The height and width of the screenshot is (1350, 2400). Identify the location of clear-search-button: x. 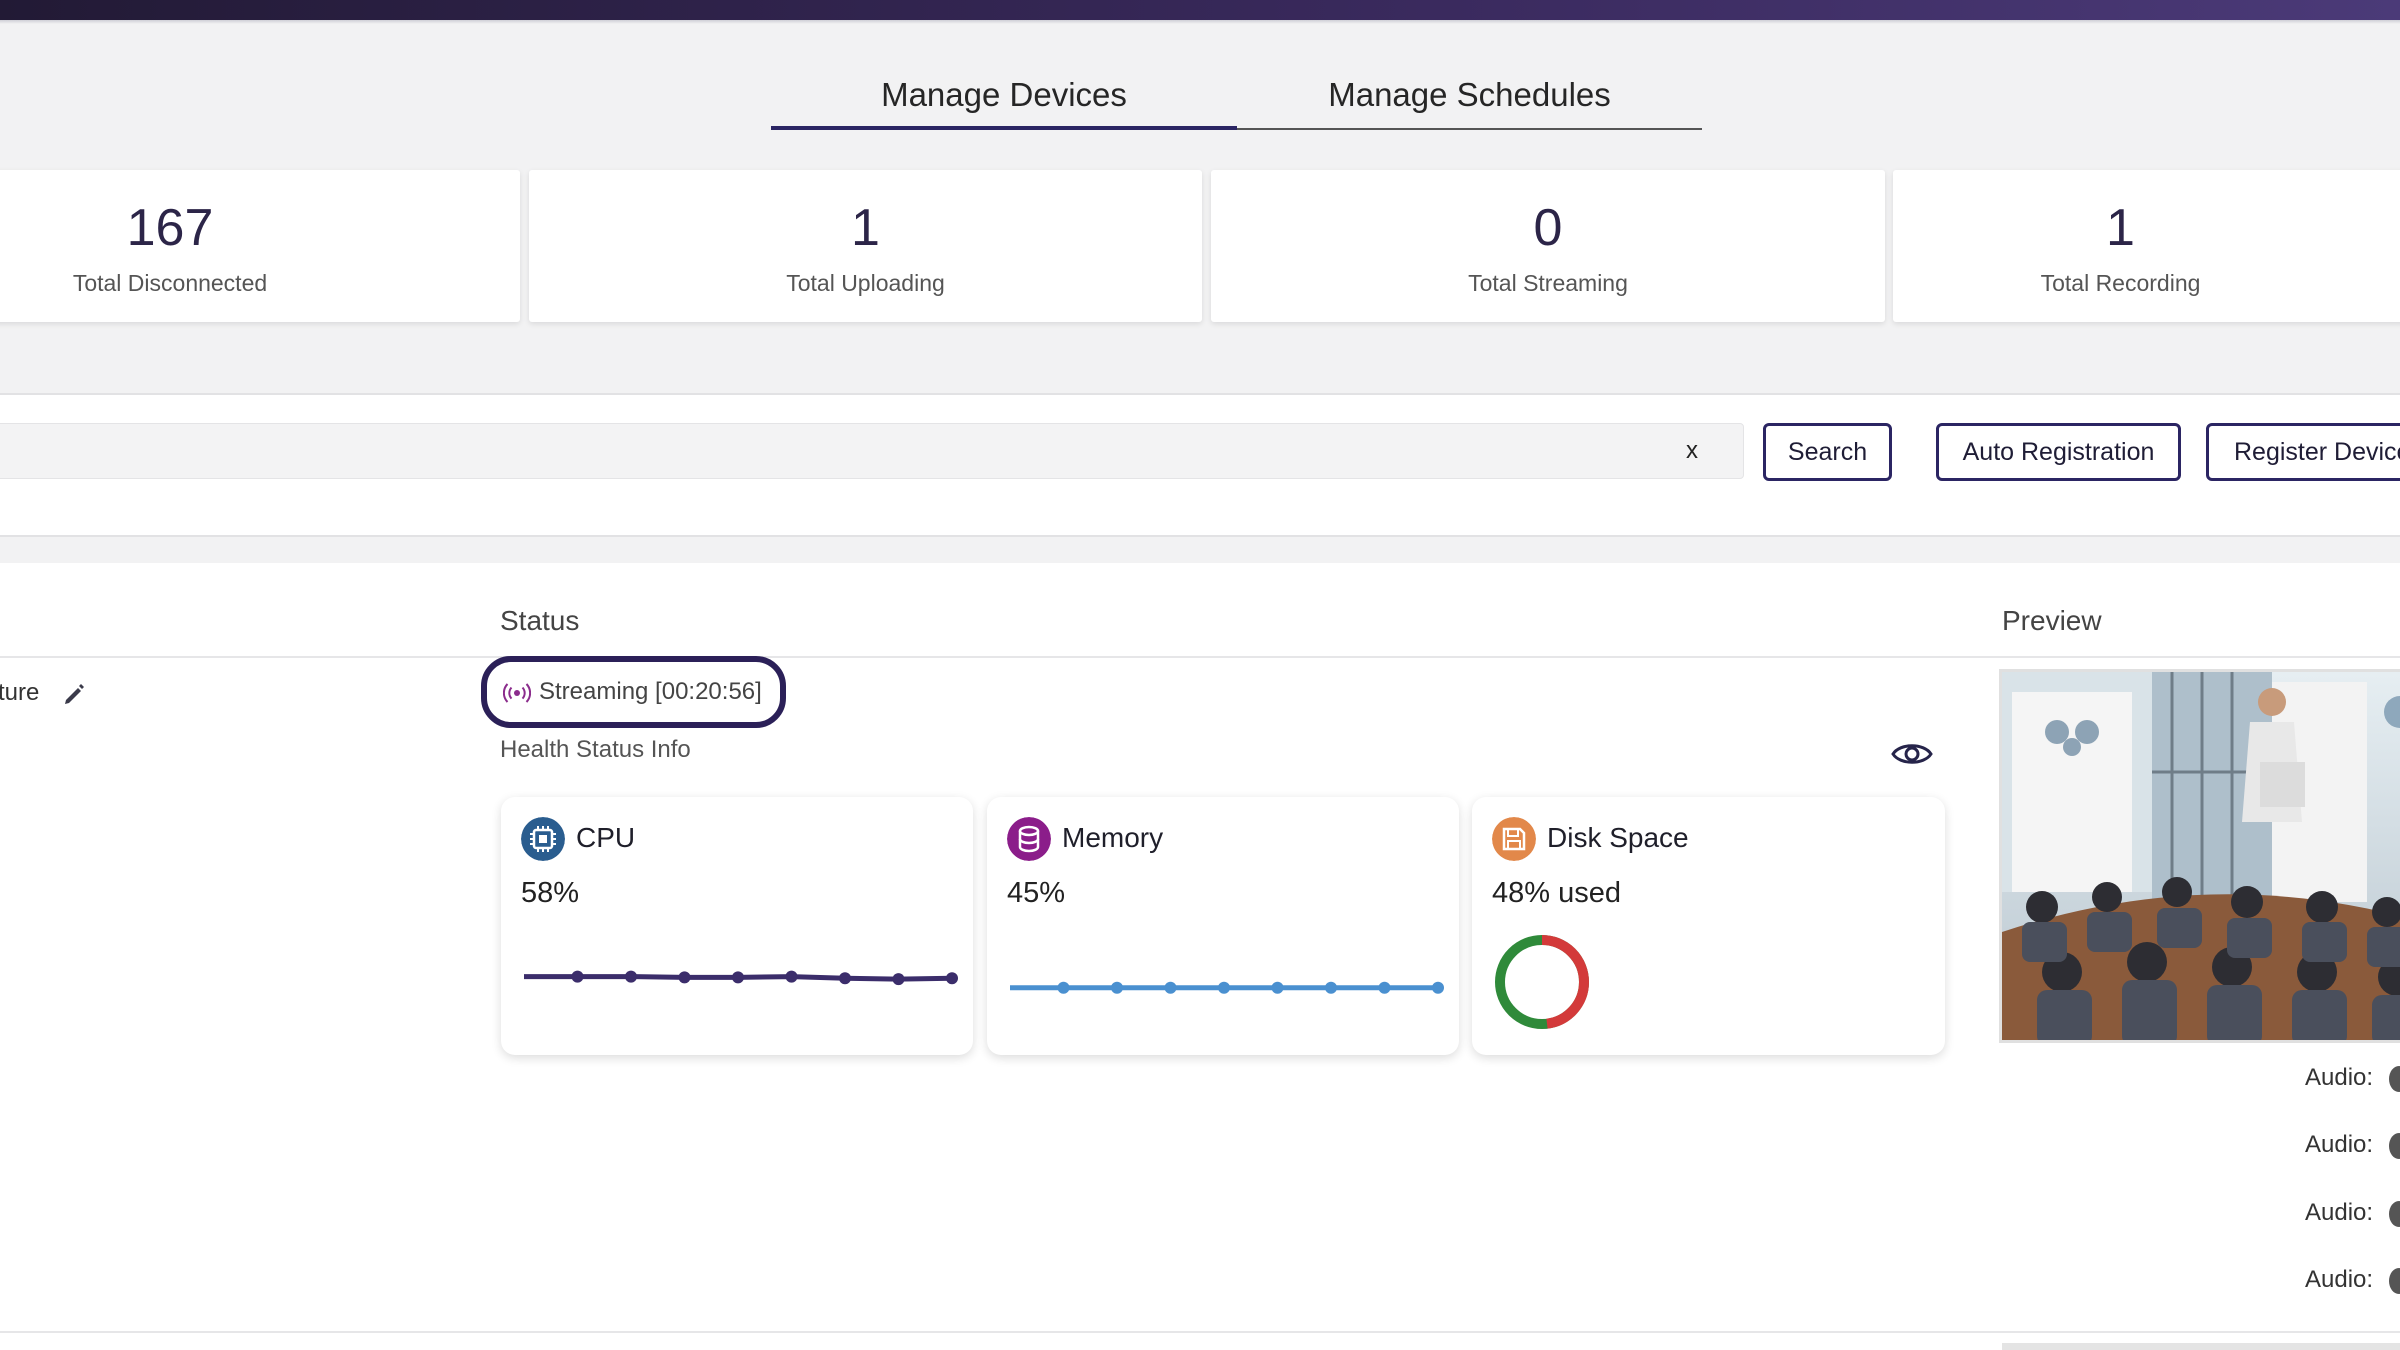
(1692, 450).